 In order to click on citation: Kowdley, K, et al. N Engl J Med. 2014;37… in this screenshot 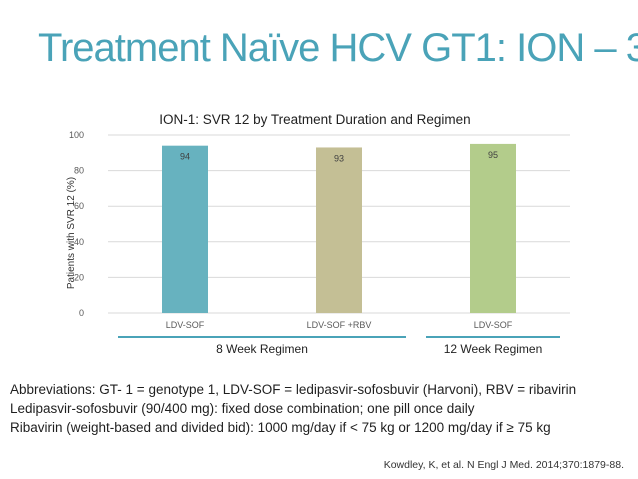, I will do `click(503, 465)`.